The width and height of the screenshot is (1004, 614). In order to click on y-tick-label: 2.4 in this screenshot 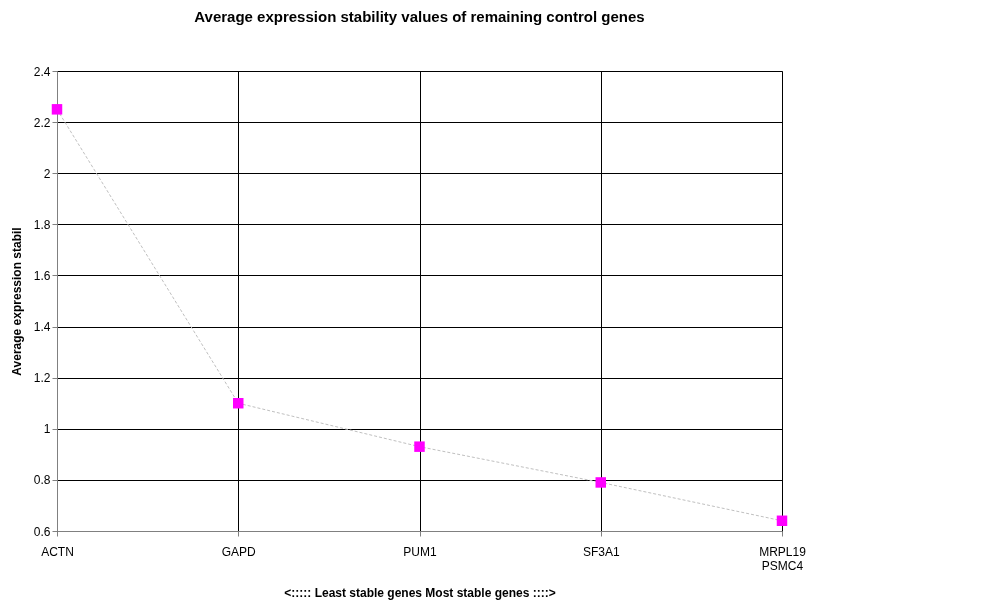, I will do `click(42, 71)`.